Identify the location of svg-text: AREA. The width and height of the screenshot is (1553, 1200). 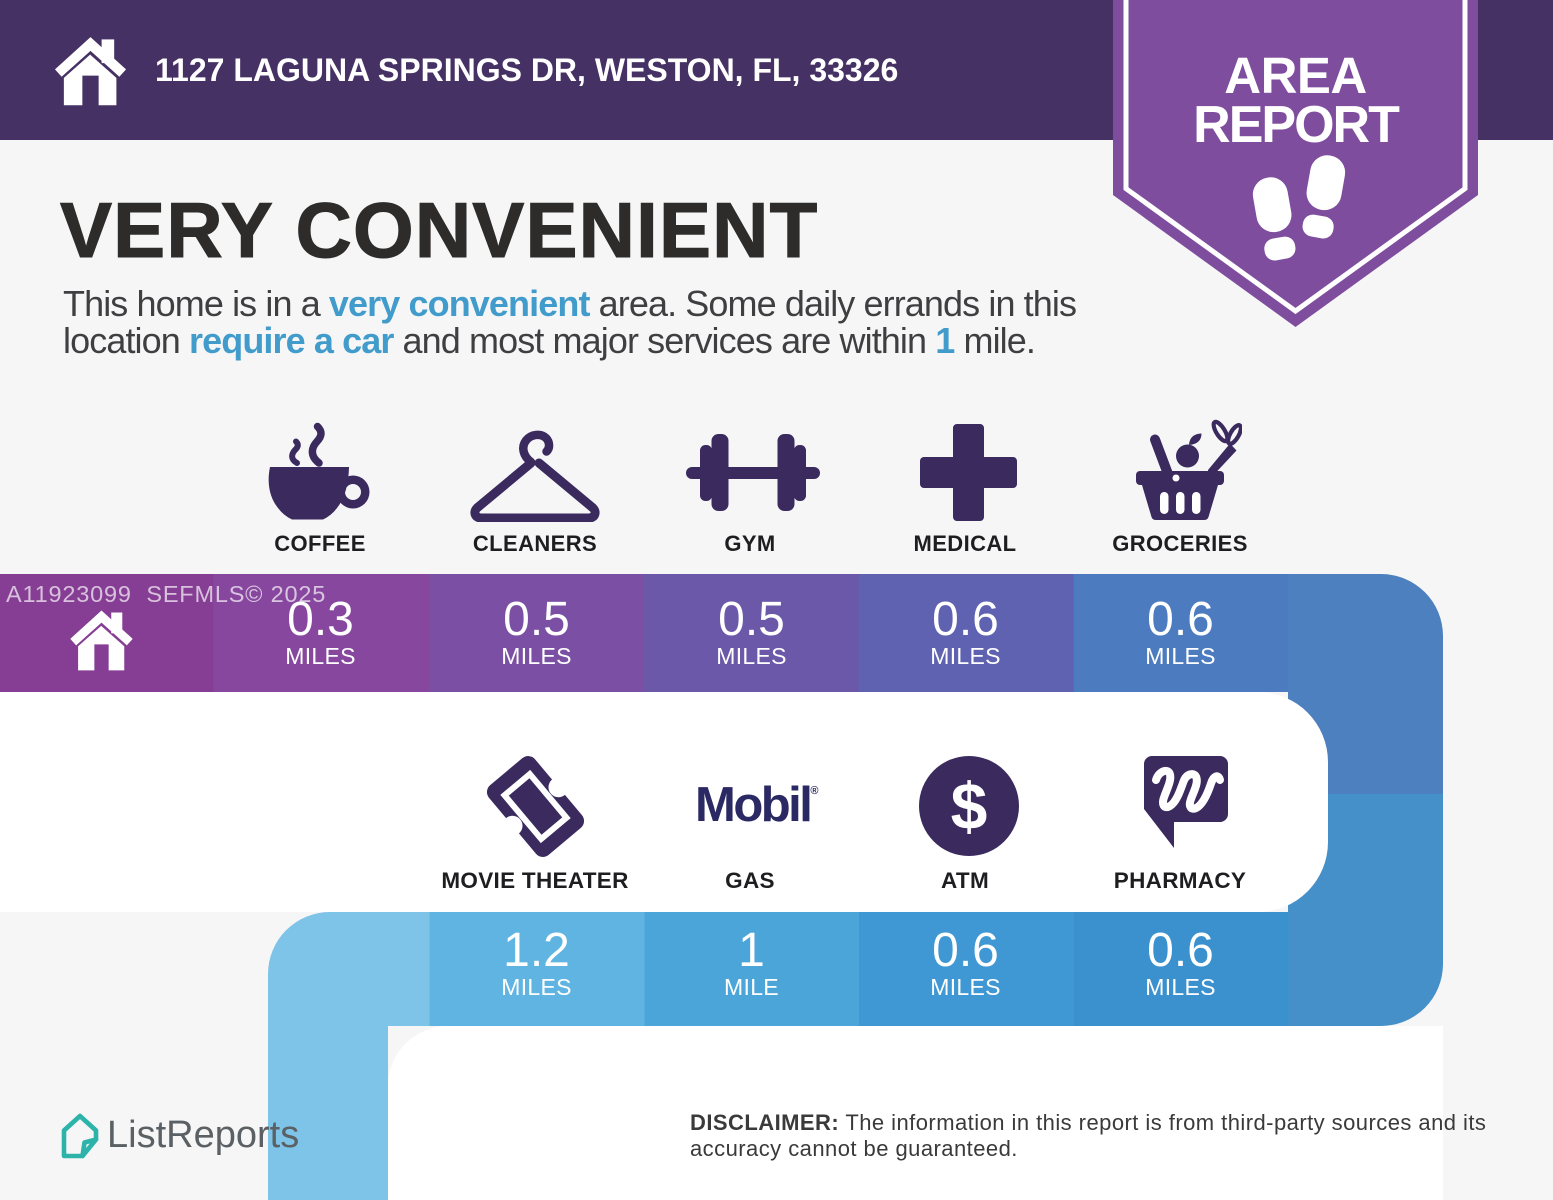
(1295, 75).